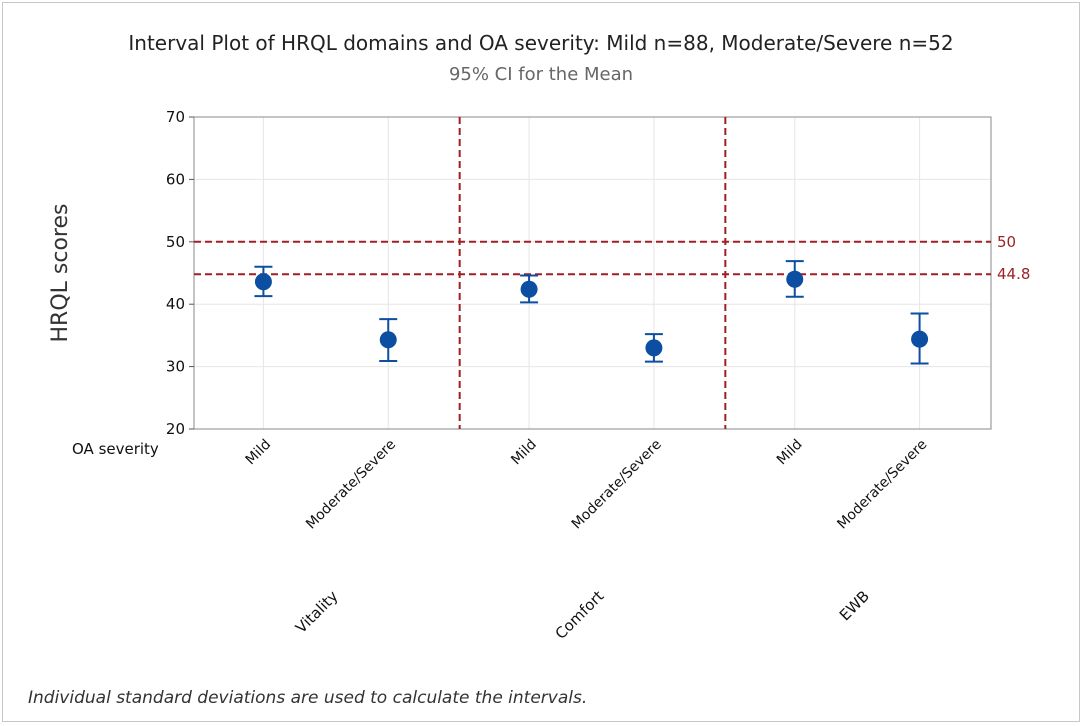 Image resolution: width=1084 pixels, height=726 pixels. I want to click on y-axis-label: HRQL scores, so click(60, 273).